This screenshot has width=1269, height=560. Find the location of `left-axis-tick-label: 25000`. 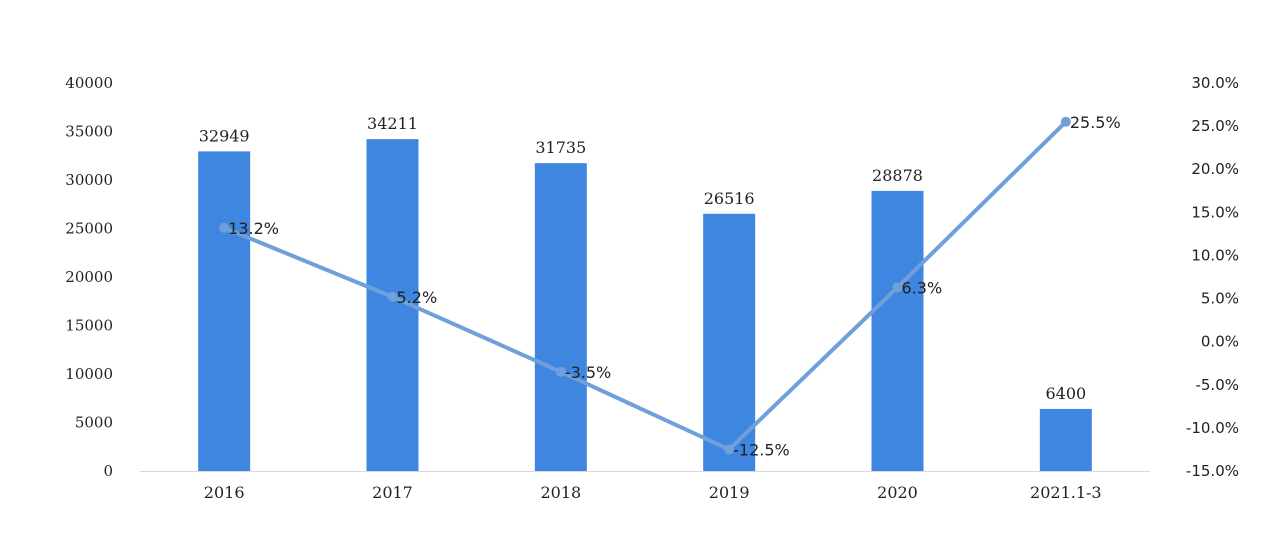

left-axis-tick-label: 25000 is located at coordinates (89, 229).